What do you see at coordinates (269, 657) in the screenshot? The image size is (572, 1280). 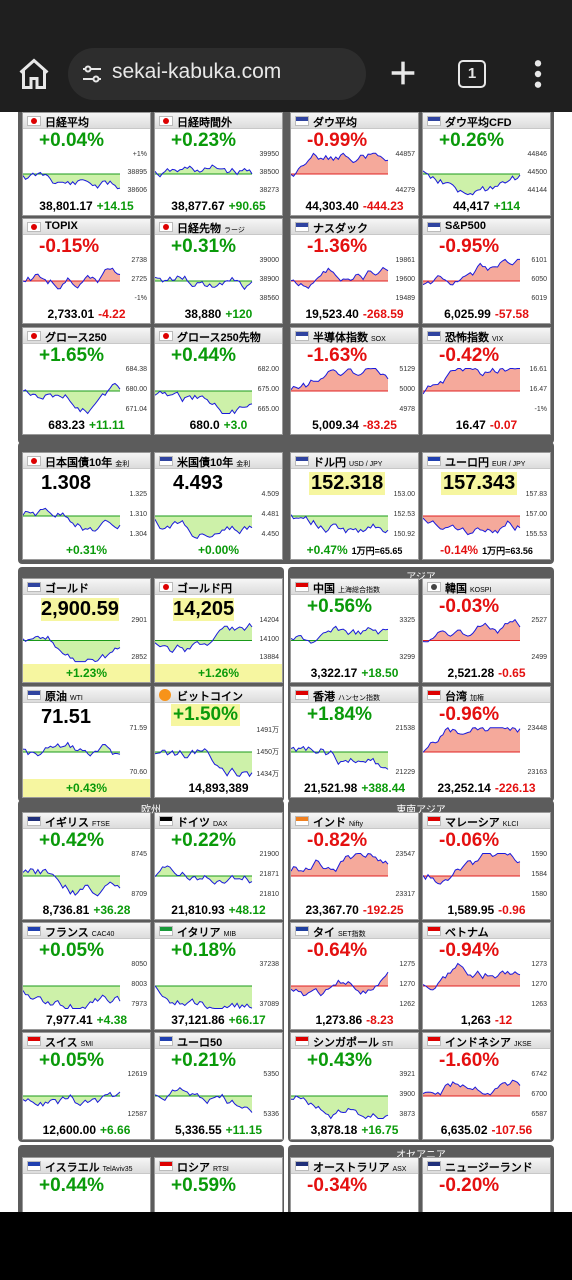 I see `axis-tick-label: 13884` at bounding box center [269, 657].